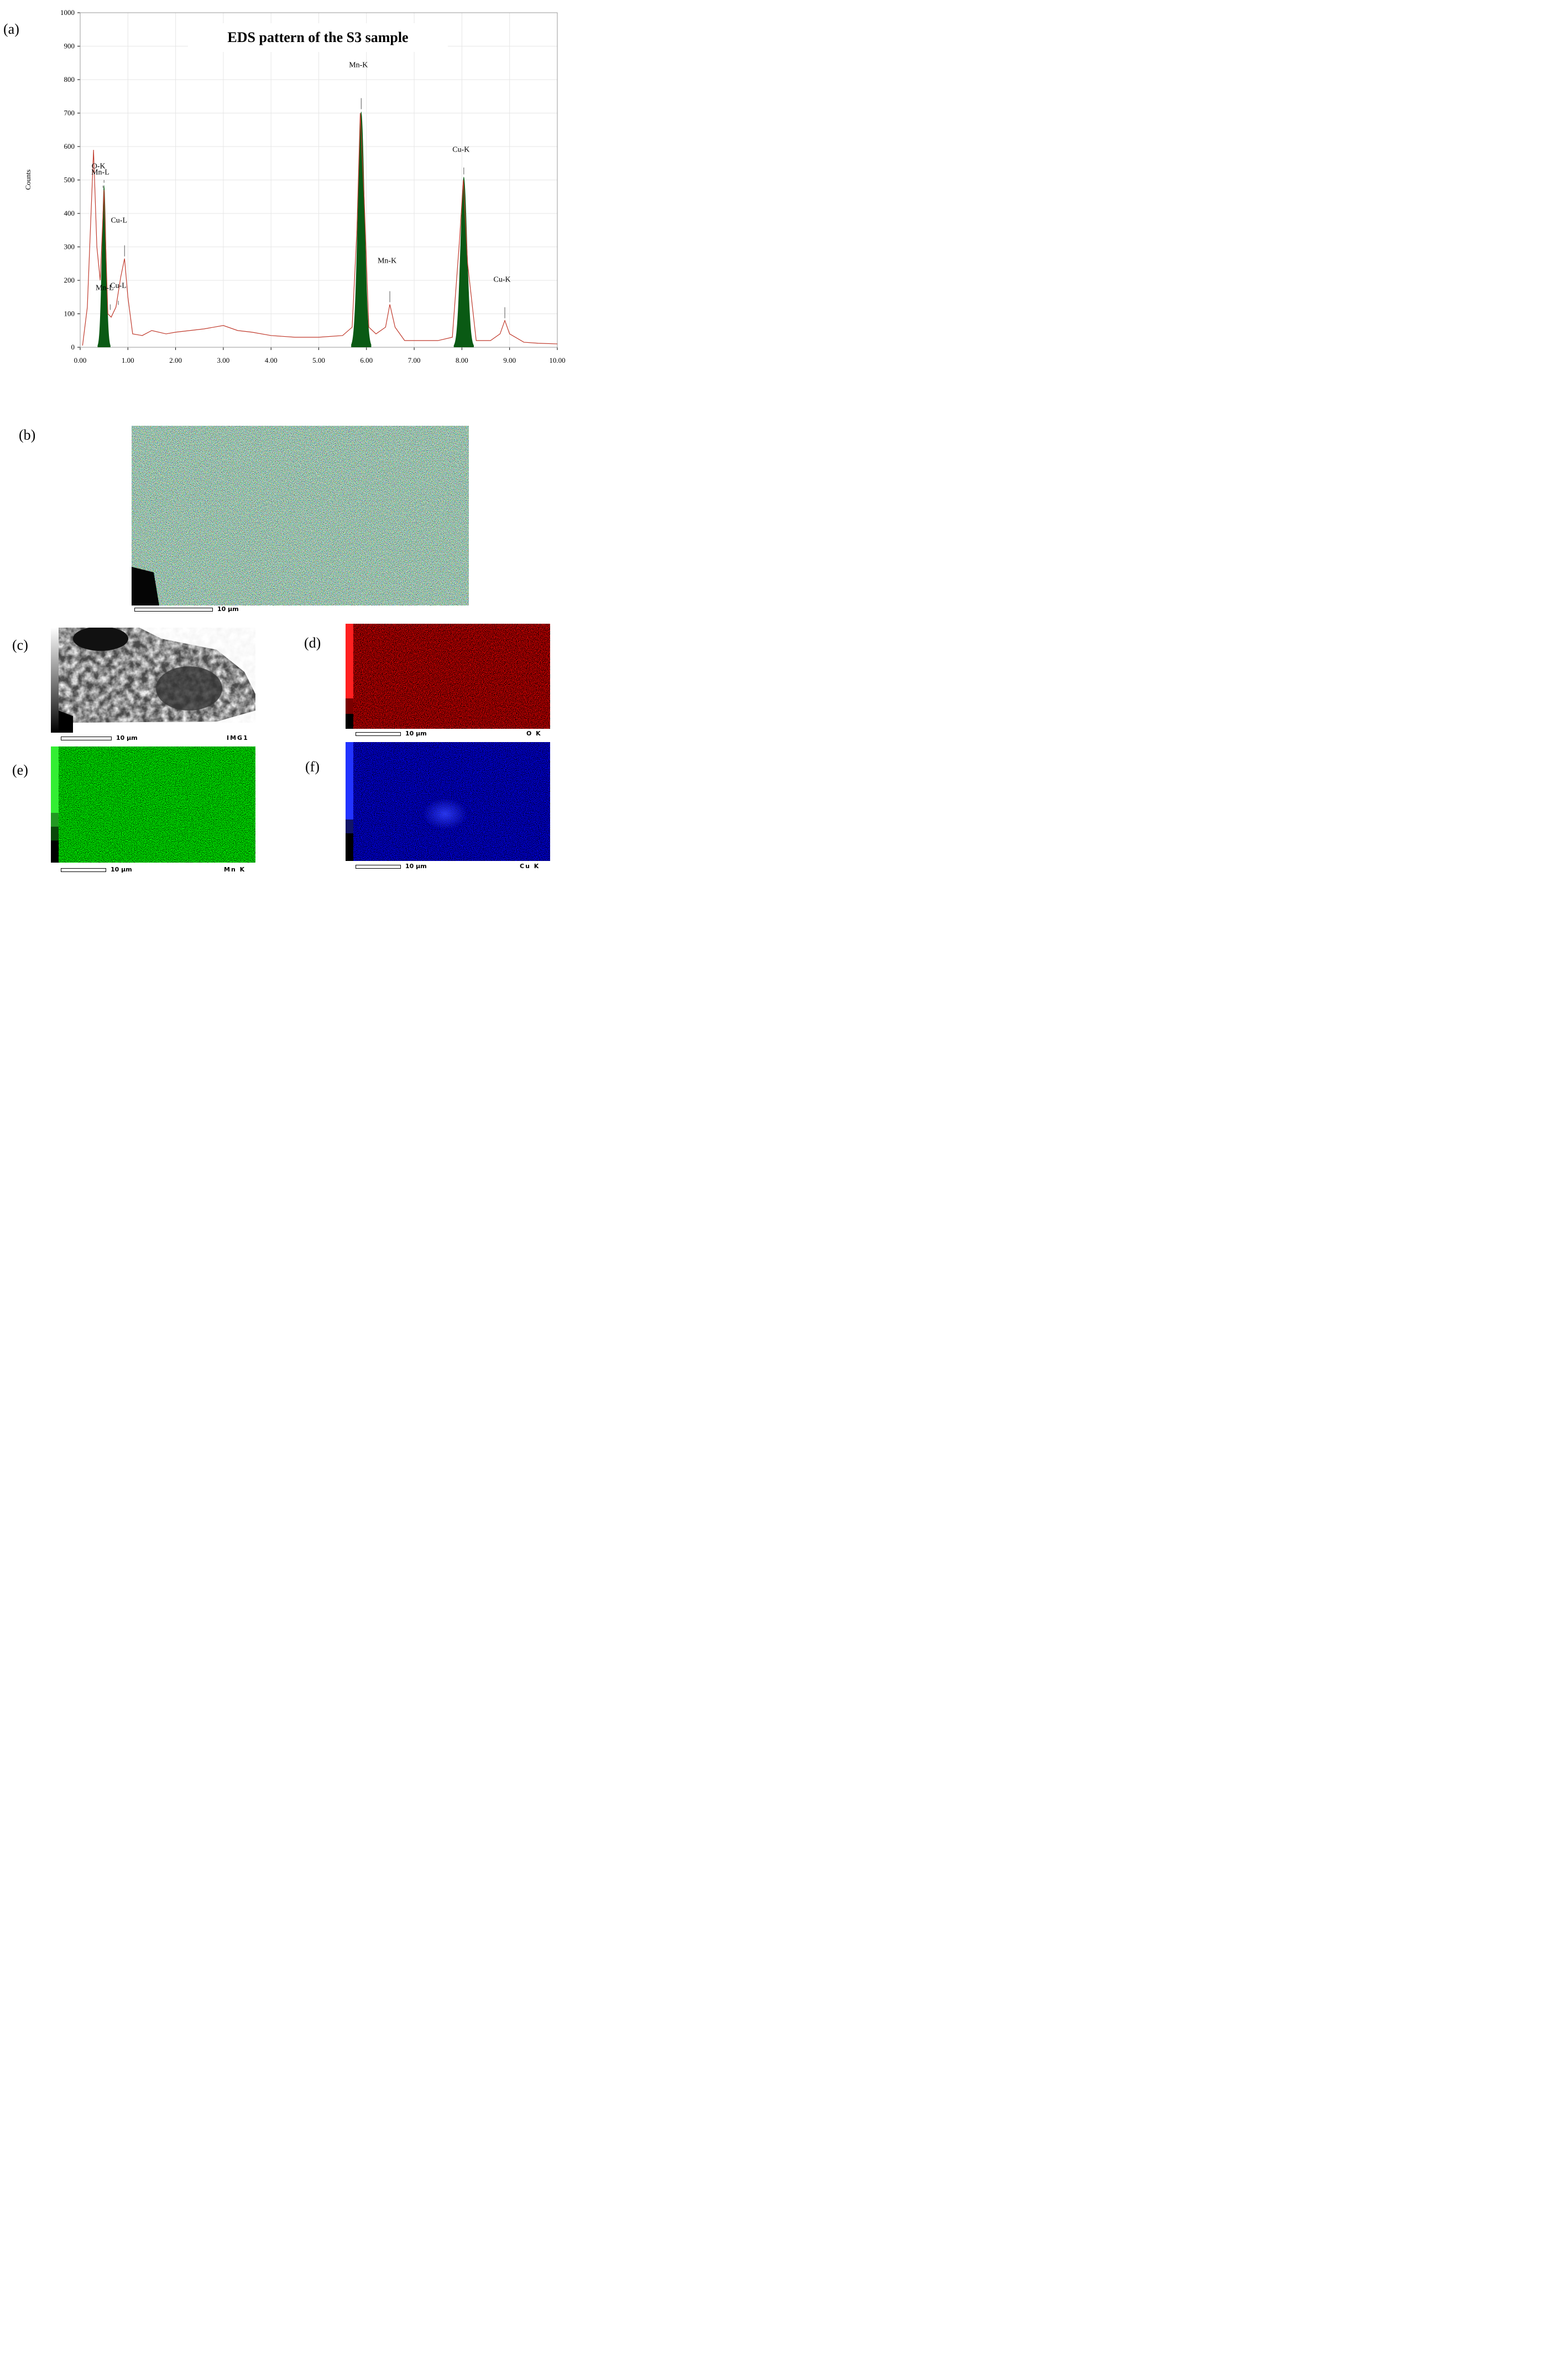 The image size is (1568, 2365). What do you see at coordinates (318, 360) in the screenshot?
I see `x-tick-label: 5.00` at bounding box center [318, 360].